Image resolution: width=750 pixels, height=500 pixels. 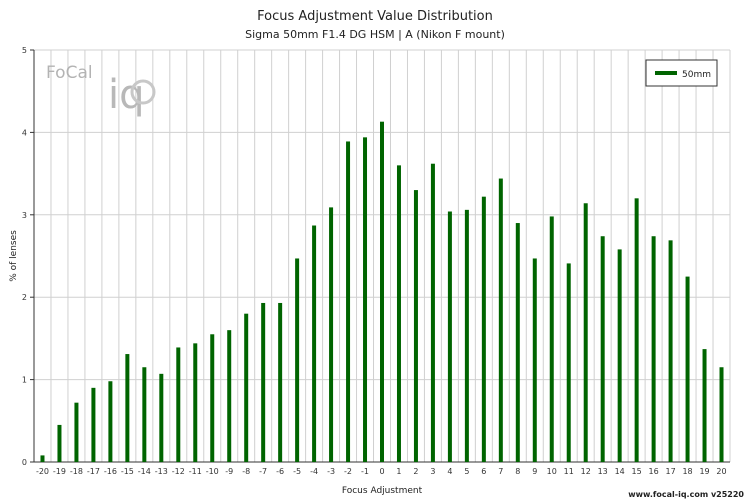 I want to click on y-tick-label: 4, so click(x=24, y=132).